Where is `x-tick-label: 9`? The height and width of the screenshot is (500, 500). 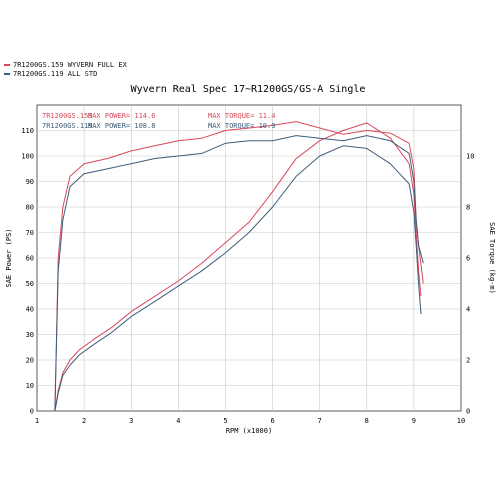 x-tick-label: 9 is located at coordinates (414, 421).